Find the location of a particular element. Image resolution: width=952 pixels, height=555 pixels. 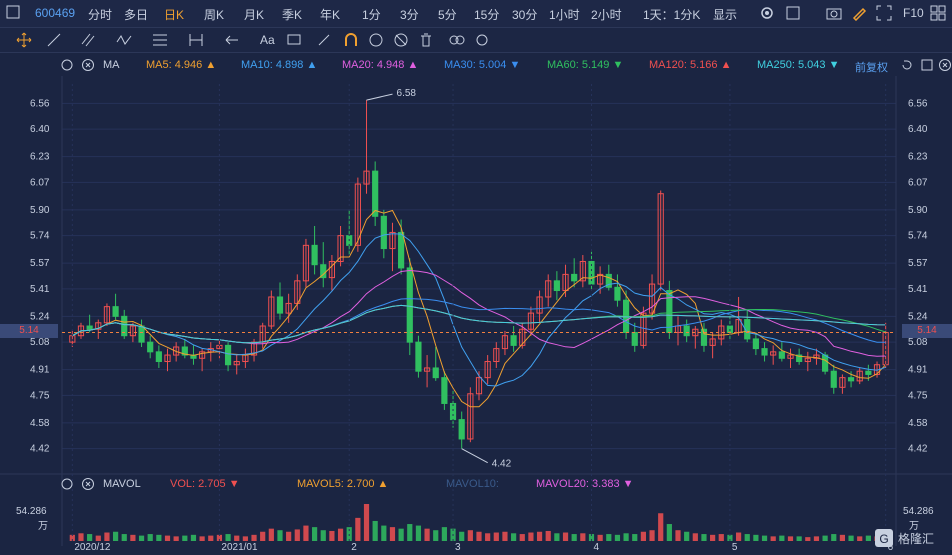

magnet-icon is located at coordinates (351, 40).